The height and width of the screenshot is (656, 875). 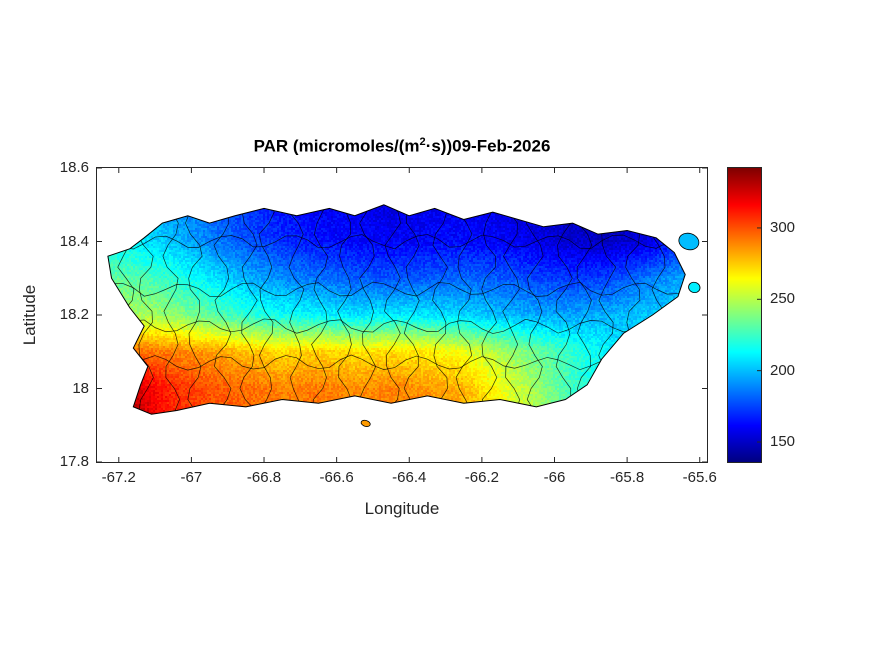 What do you see at coordinates (783, 370) in the screenshot?
I see `colorbar-tick-label: 200` at bounding box center [783, 370].